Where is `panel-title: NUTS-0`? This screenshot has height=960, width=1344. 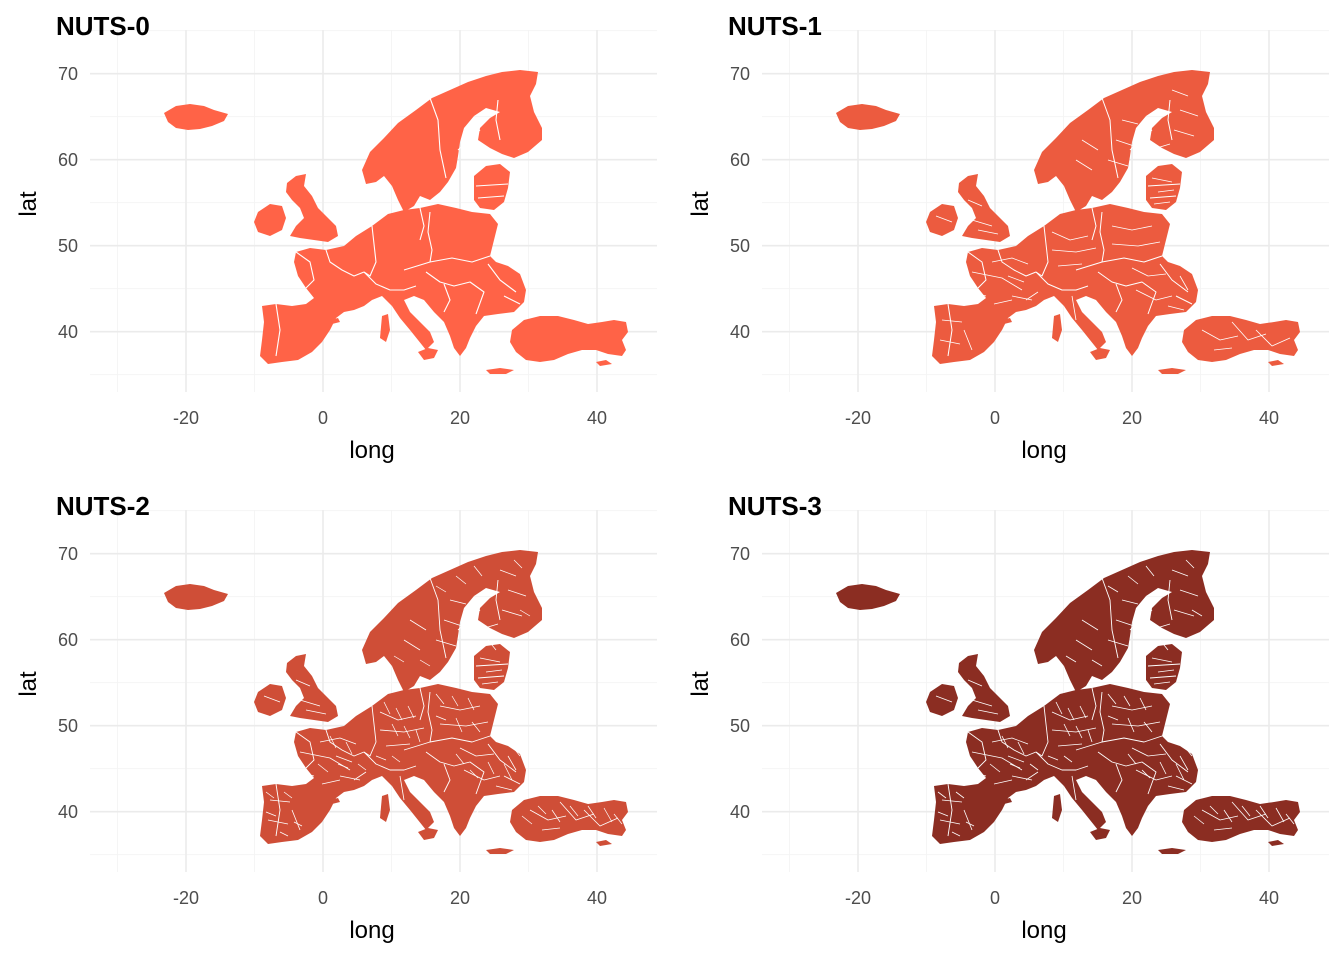
panel-title: NUTS-0 is located at coordinates (103, 26).